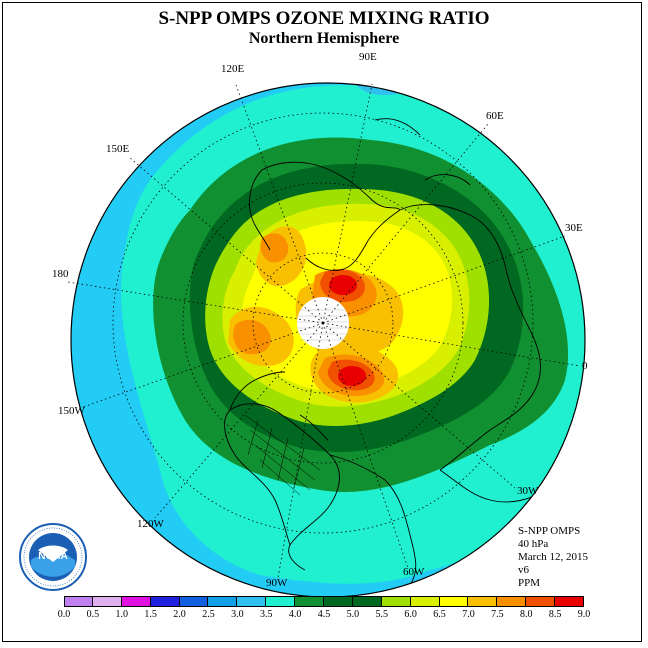 The image size is (648, 648). Describe the element at coordinates (410, 614) in the screenshot. I see `colorbar-tick-label: 6.0` at that location.